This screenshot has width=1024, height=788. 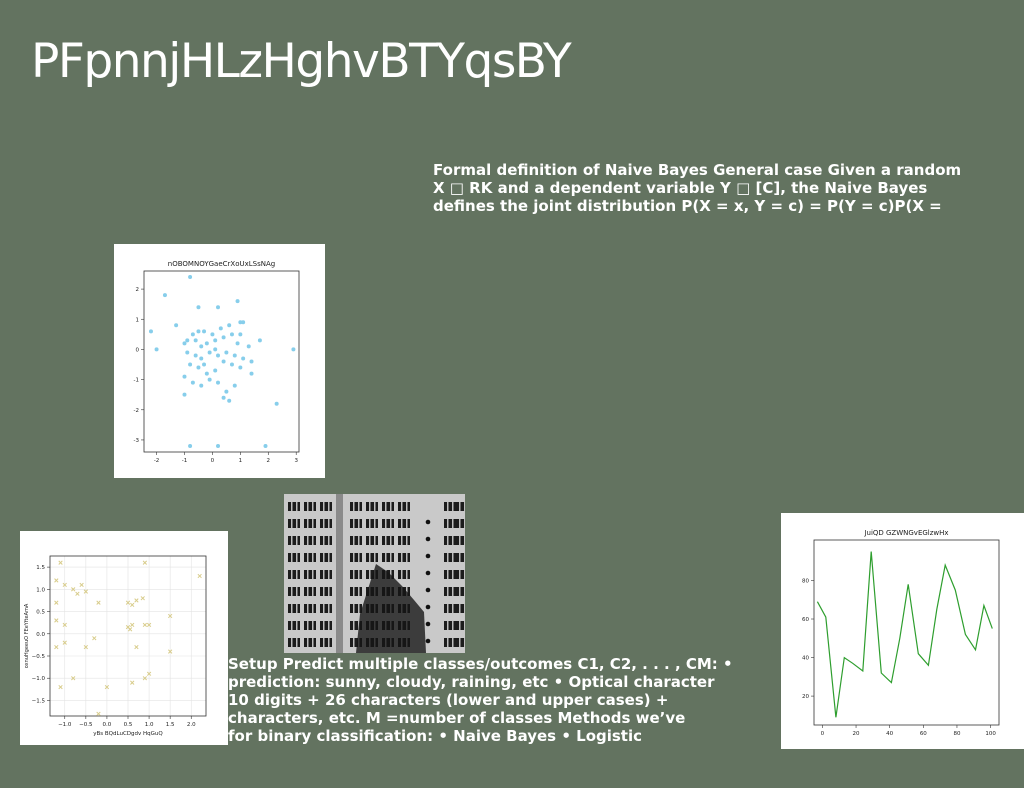 What do you see at coordinates (269, 461) in the screenshot?
I see `x-tick-label: 2` at bounding box center [269, 461].